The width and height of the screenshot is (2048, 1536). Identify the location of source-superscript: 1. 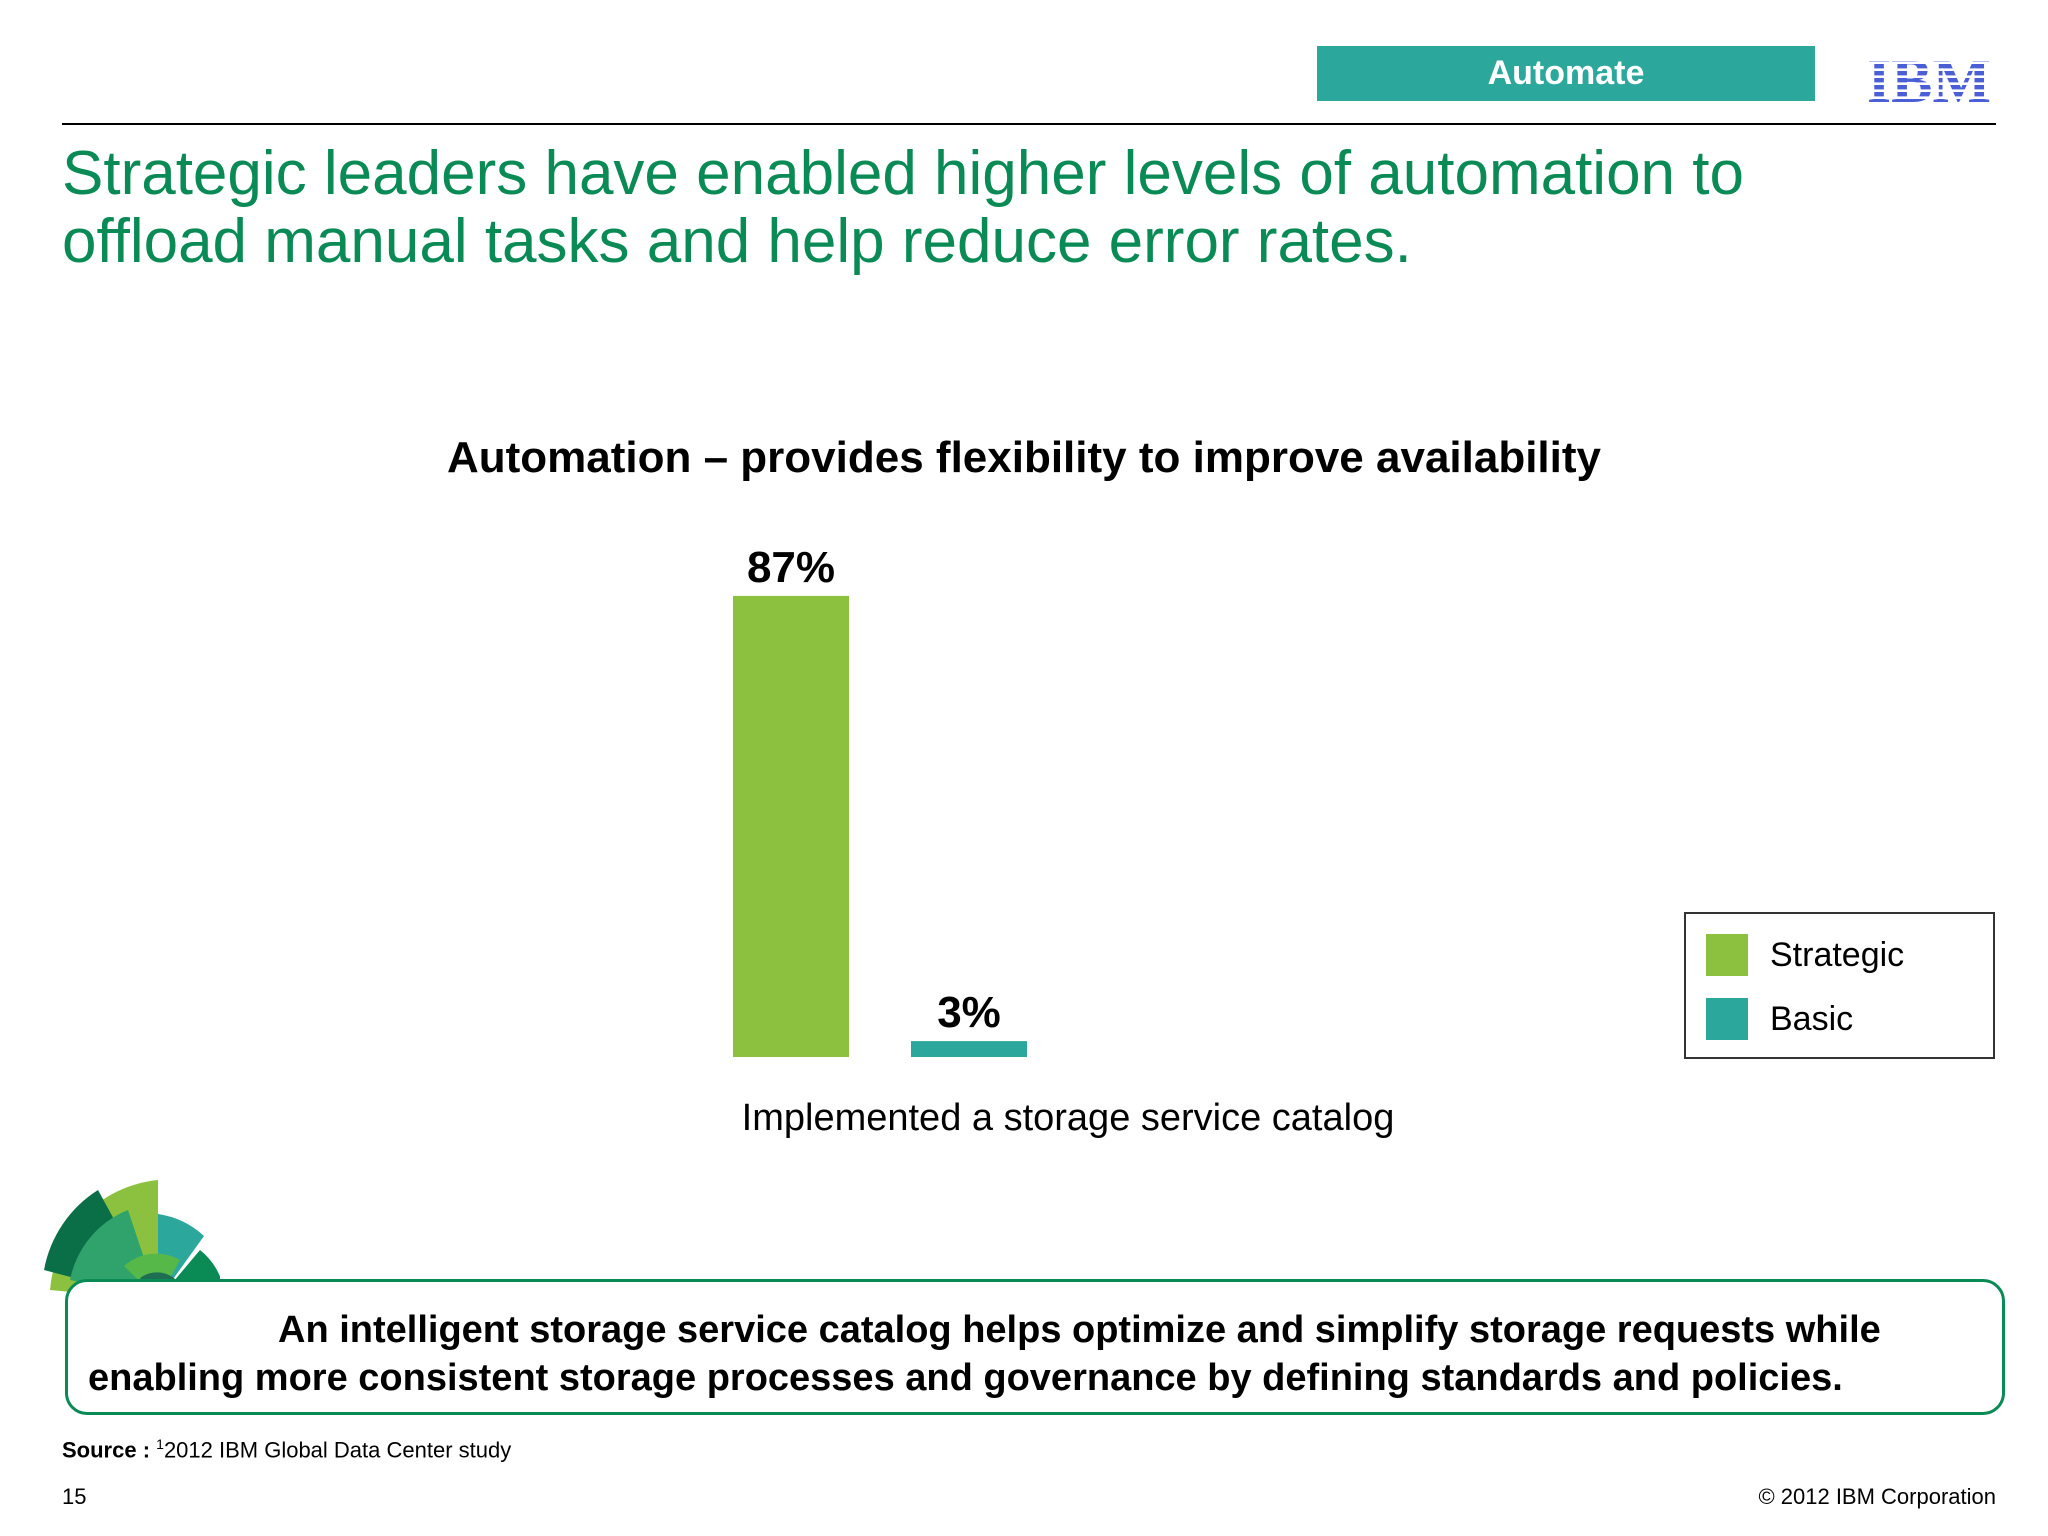
(160, 1444).